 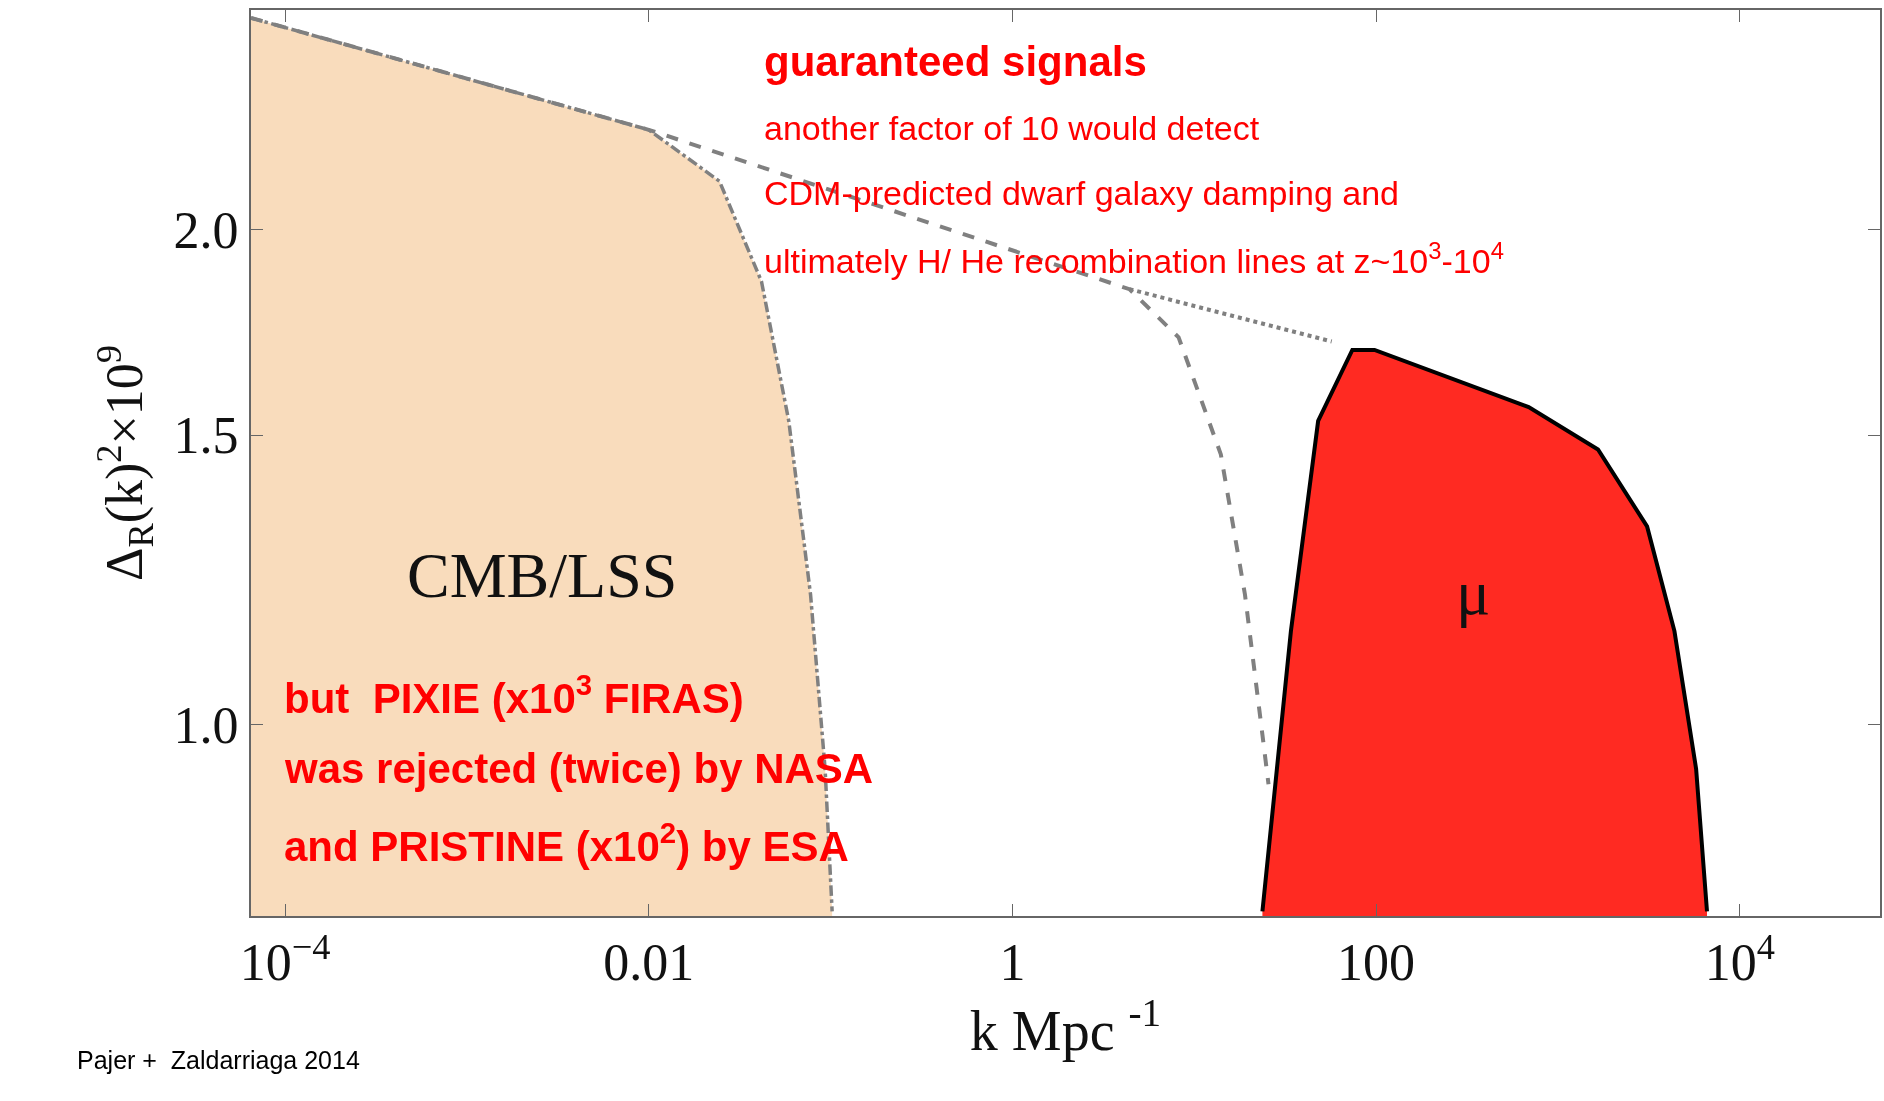 What do you see at coordinates (566, 843) in the screenshot?
I see `annotation: and PRISTINE (x10$^{2}$) by ESA` at bounding box center [566, 843].